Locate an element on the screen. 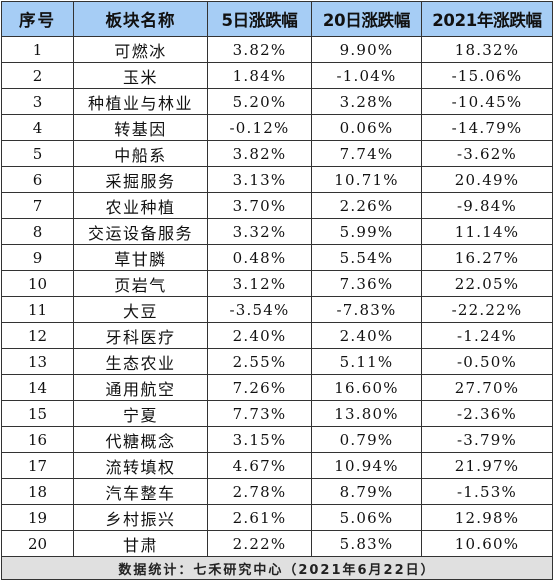 The height and width of the screenshot is (580, 553). cell-5d-change: 2.61% is located at coordinates (259, 517).